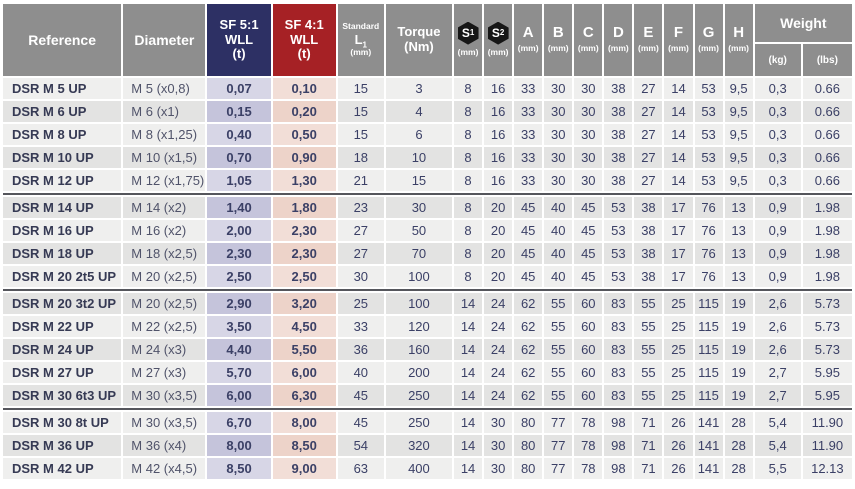  I want to click on cell-torque: 250, so click(419, 422).